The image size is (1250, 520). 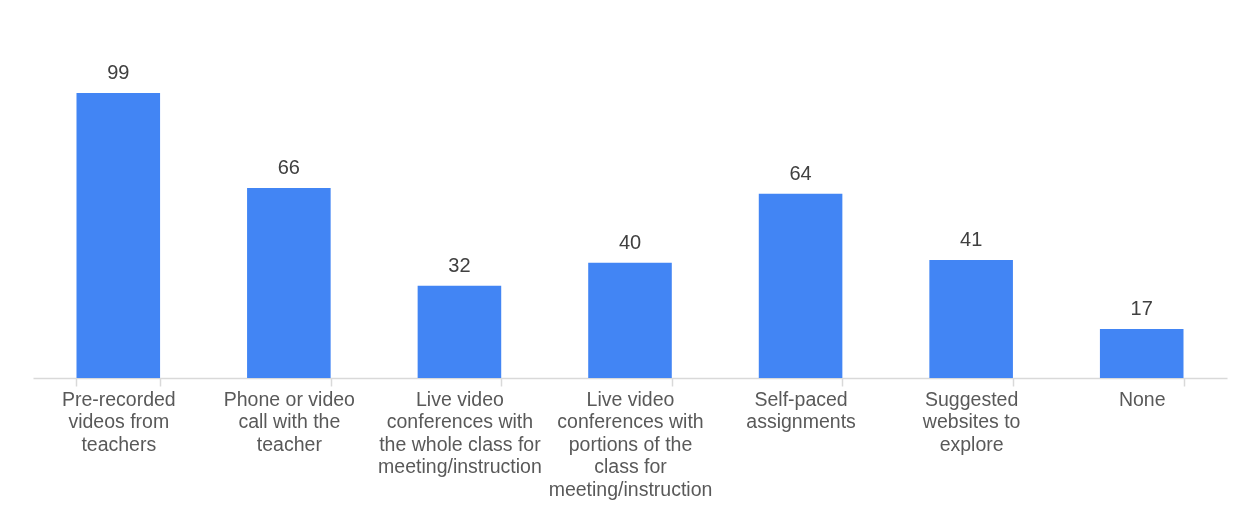 I want to click on x-tick-label: Pre-recorded videos from teachers, so click(x=118, y=421).